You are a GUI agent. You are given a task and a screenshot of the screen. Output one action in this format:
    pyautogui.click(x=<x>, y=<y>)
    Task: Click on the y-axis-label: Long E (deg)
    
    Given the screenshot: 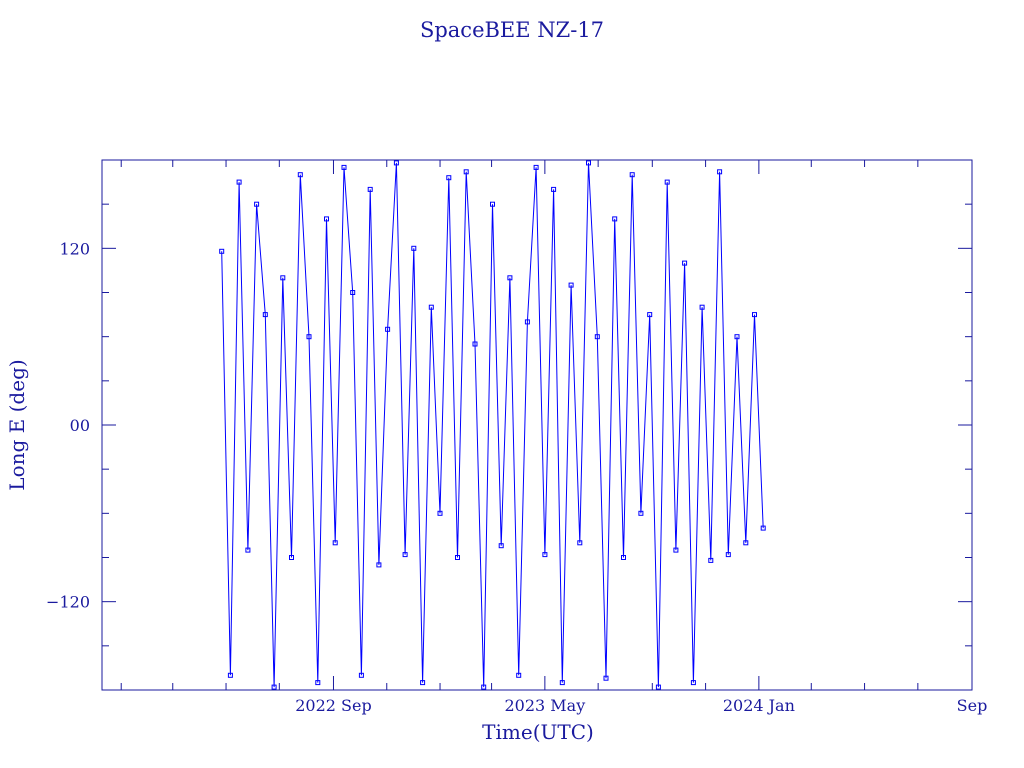 What is the action you would take?
    pyautogui.click(x=17, y=424)
    